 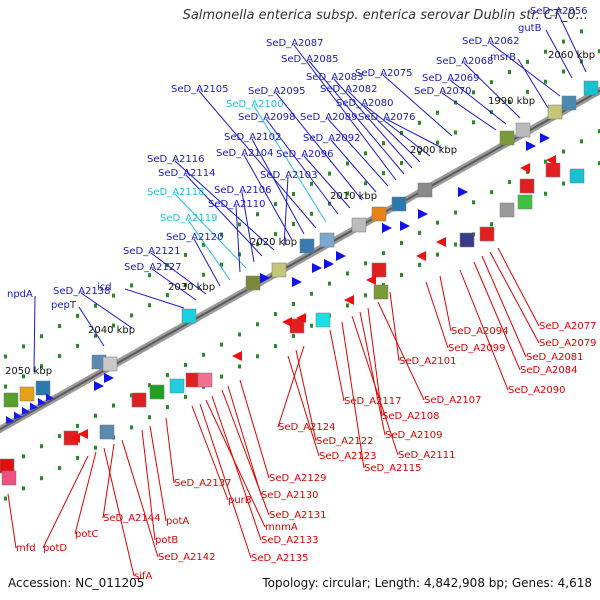 What do you see at coordinates (76, 583) in the screenshot?
I see `accession-text: Accession: NC_011205` at bounding box center [76, 583].